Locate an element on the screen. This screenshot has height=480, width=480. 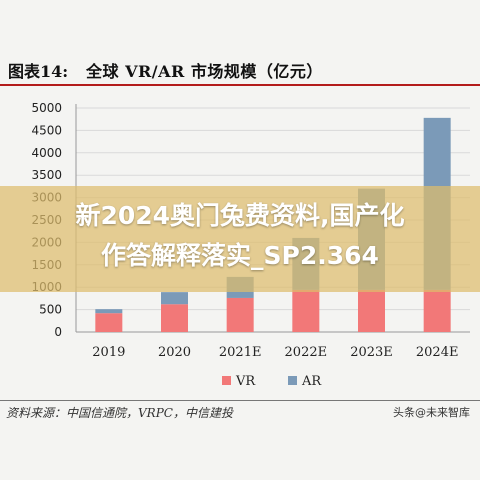
overlay-line-1: 新2024奥门兔费资料,国产化 is located at coordinates (240, 215).